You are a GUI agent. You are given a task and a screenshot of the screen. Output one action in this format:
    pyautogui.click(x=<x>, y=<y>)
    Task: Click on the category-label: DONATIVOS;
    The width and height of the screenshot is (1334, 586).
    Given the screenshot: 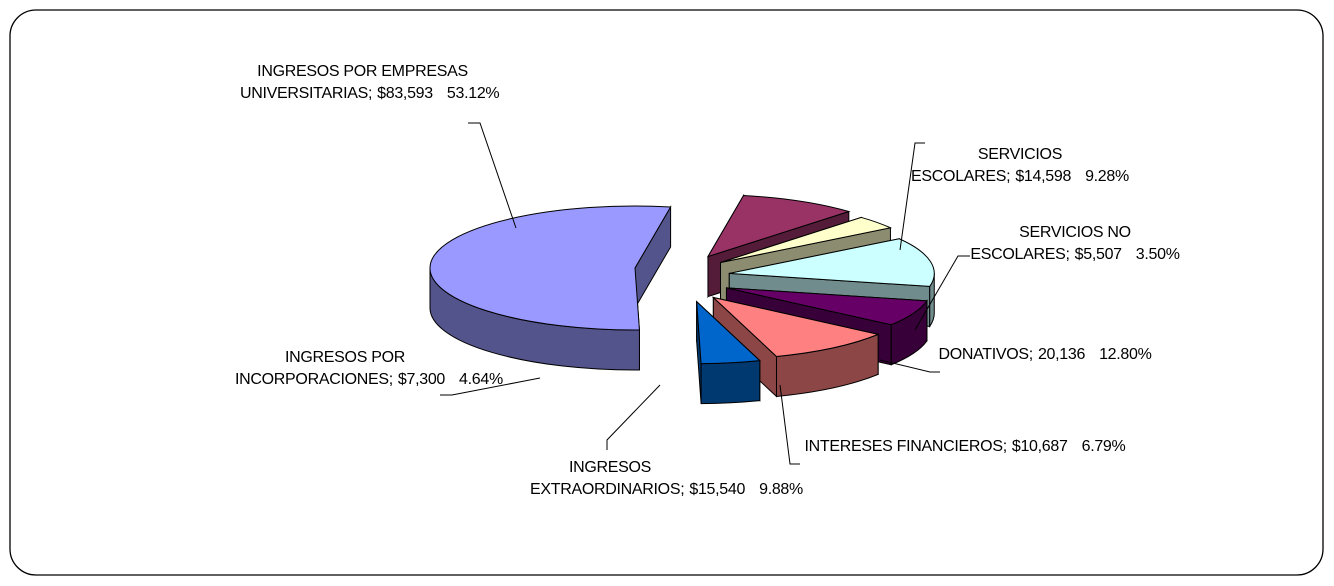 What is the action you would take?
    pyautogui.click(x=985, y=354)
    